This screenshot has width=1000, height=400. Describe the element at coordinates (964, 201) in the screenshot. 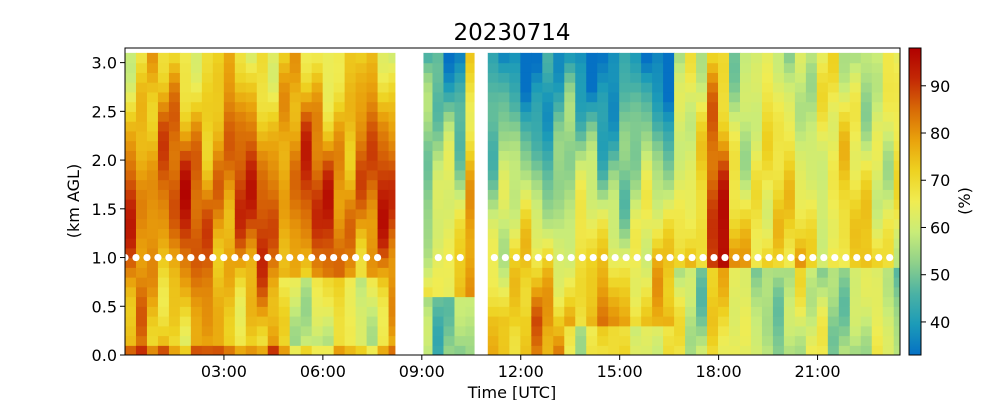

I see `colorbar-label: (%)` at that location.